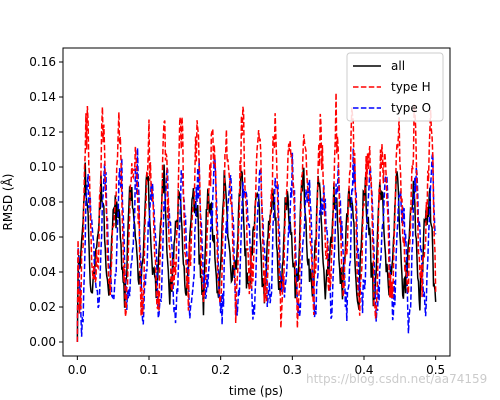  What do you see at coordinates (42, 167) in the screenshot?
I see `y-tick-label: 0.10` at bounding box center [42, 167].